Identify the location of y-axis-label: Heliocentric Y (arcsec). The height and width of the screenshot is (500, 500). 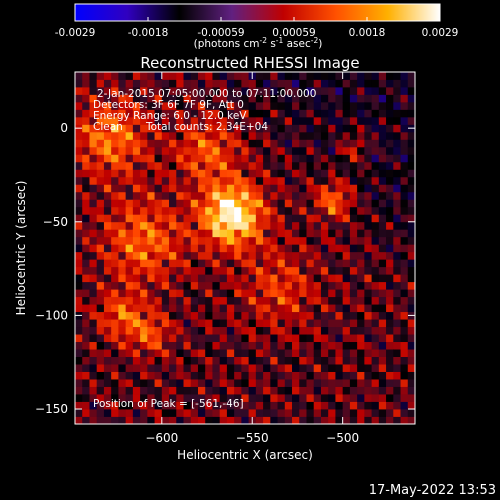
(21, 248).